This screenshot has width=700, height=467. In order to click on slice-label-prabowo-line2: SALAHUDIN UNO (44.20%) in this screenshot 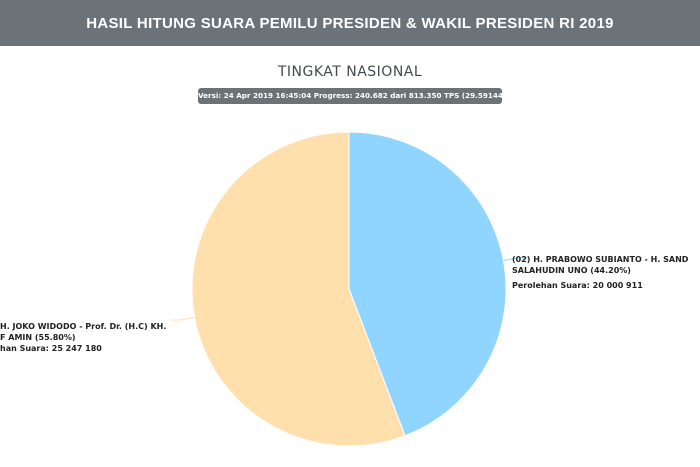, I will do `click(571, 270)`.